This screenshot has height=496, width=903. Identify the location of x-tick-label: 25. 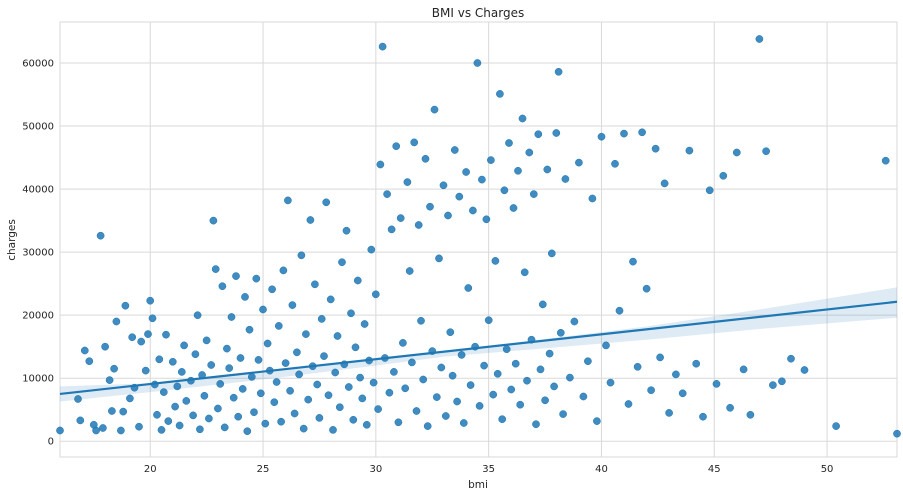
(263, 469).